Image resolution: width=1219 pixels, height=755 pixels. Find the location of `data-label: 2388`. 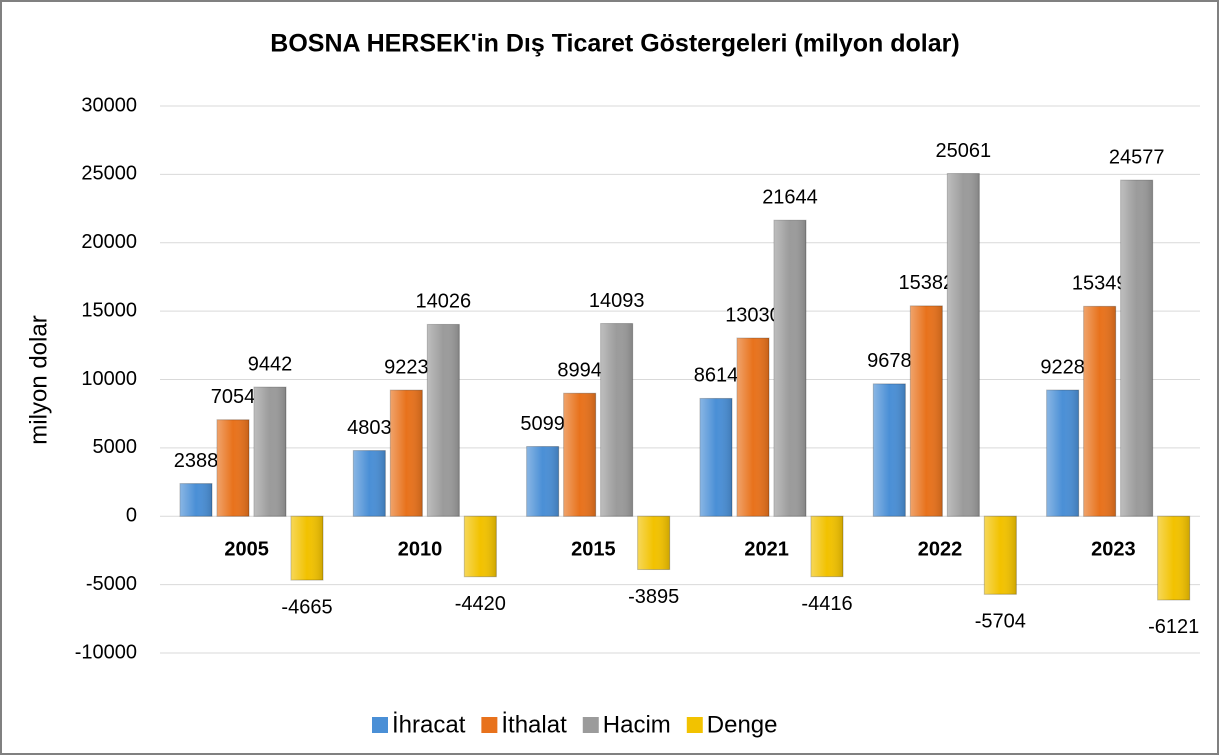

data-label: 2388 is located at coordinates (196, 461).